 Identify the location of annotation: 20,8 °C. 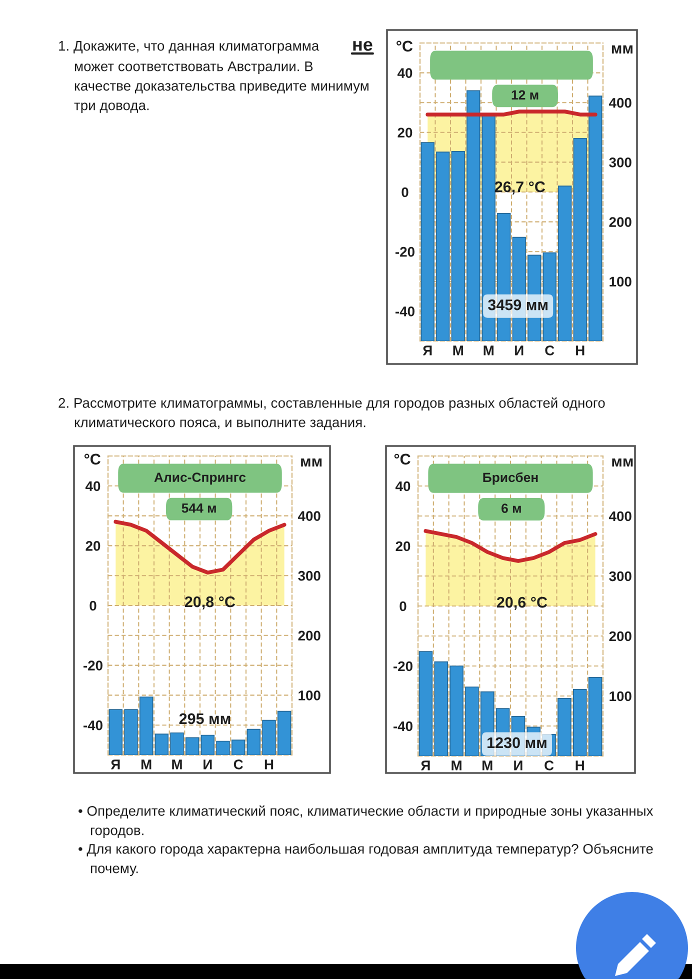
(210, 603).